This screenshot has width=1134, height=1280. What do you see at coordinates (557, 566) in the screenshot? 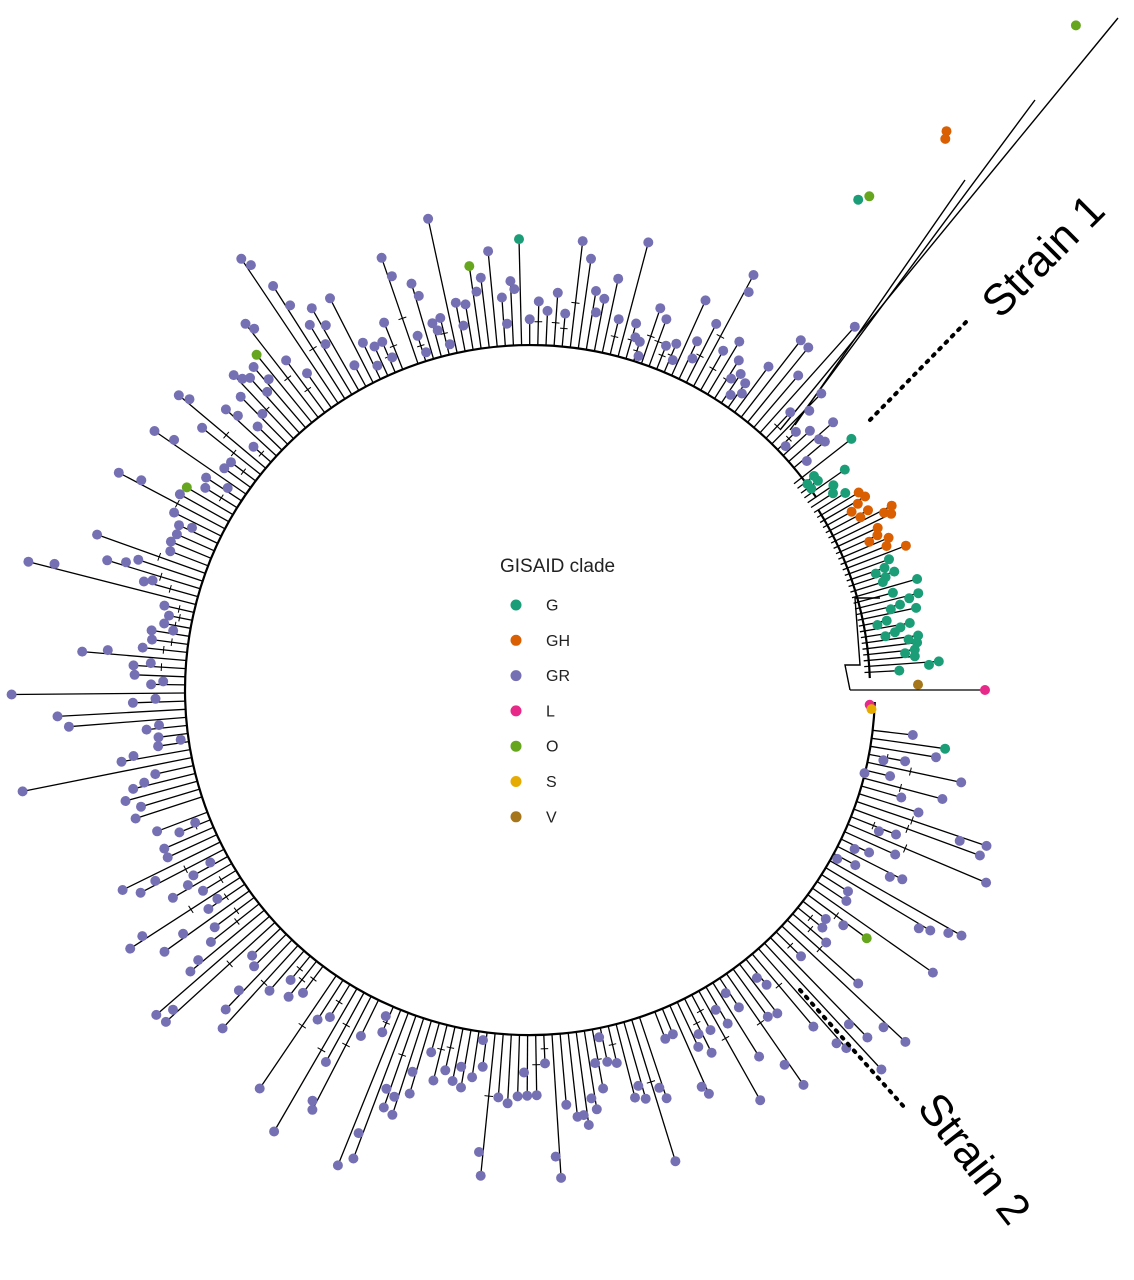
I see `legend-title: GISAID clade` at bounding box center [557, 566].